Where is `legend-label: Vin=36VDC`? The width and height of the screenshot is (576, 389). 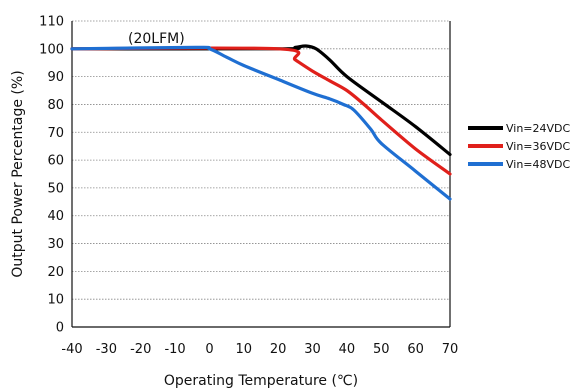
legend-label: Vin=36VDC is located at coordinates (538, 146).